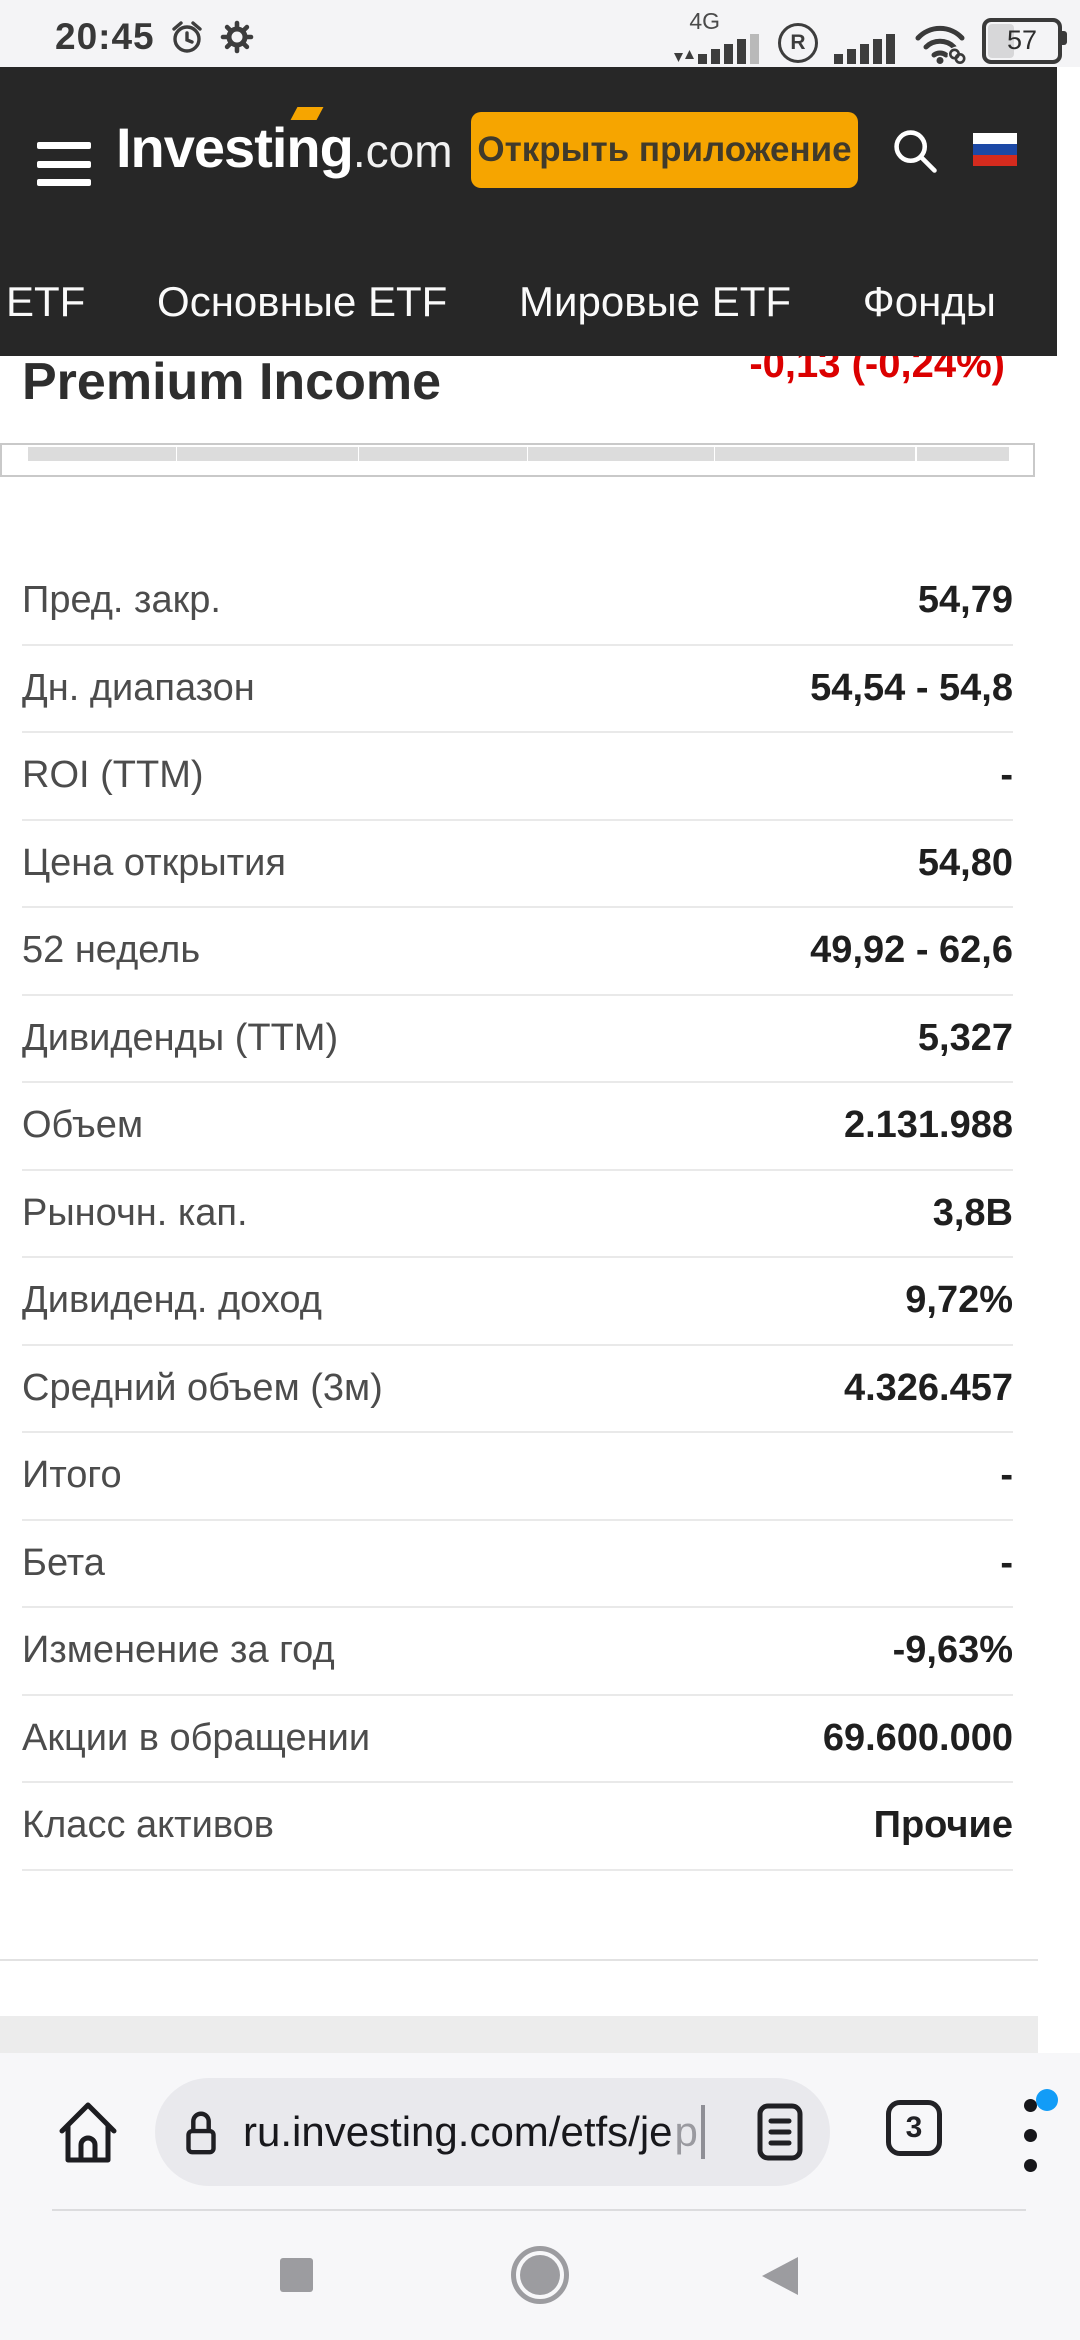 Image resolution: width=1080 pixels, height=2340 pixels. Describe the element at coordinates (172, 1300) in the screenshot. I see `stat-label: Дивиденд. доход` at that location.